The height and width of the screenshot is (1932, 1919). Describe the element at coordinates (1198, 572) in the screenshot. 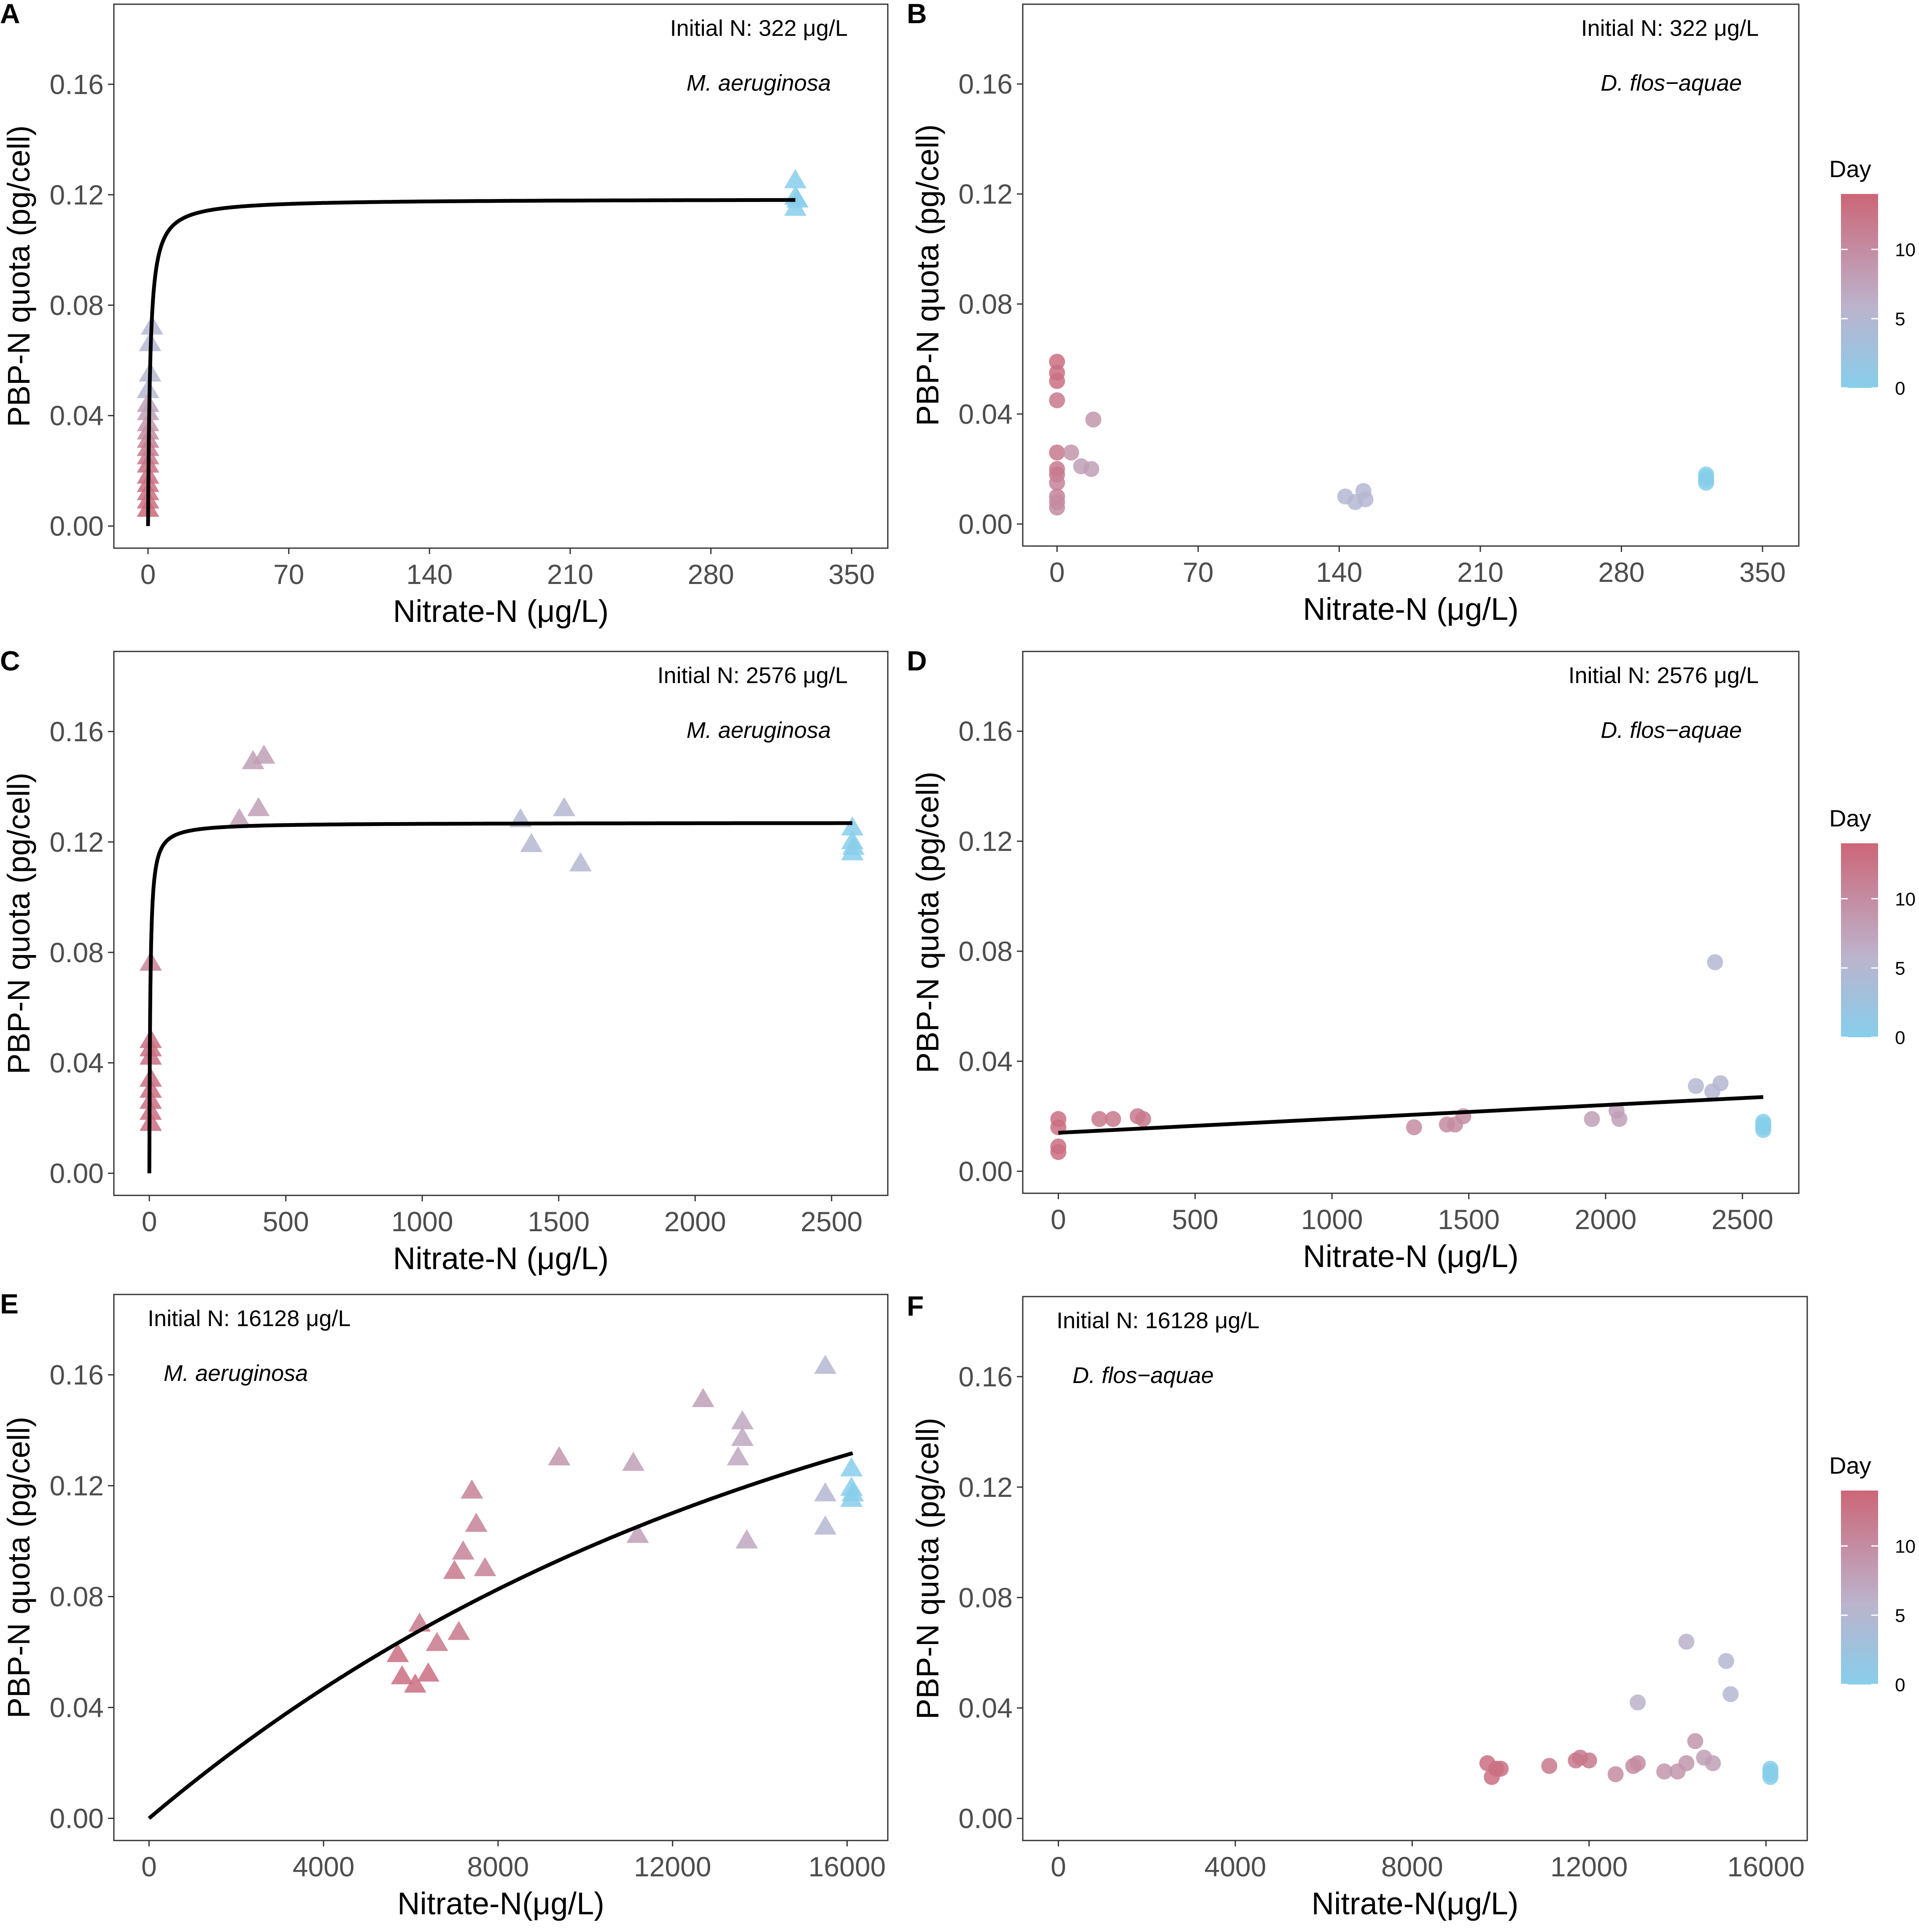

I see `x-tick-label: 70` at that location.